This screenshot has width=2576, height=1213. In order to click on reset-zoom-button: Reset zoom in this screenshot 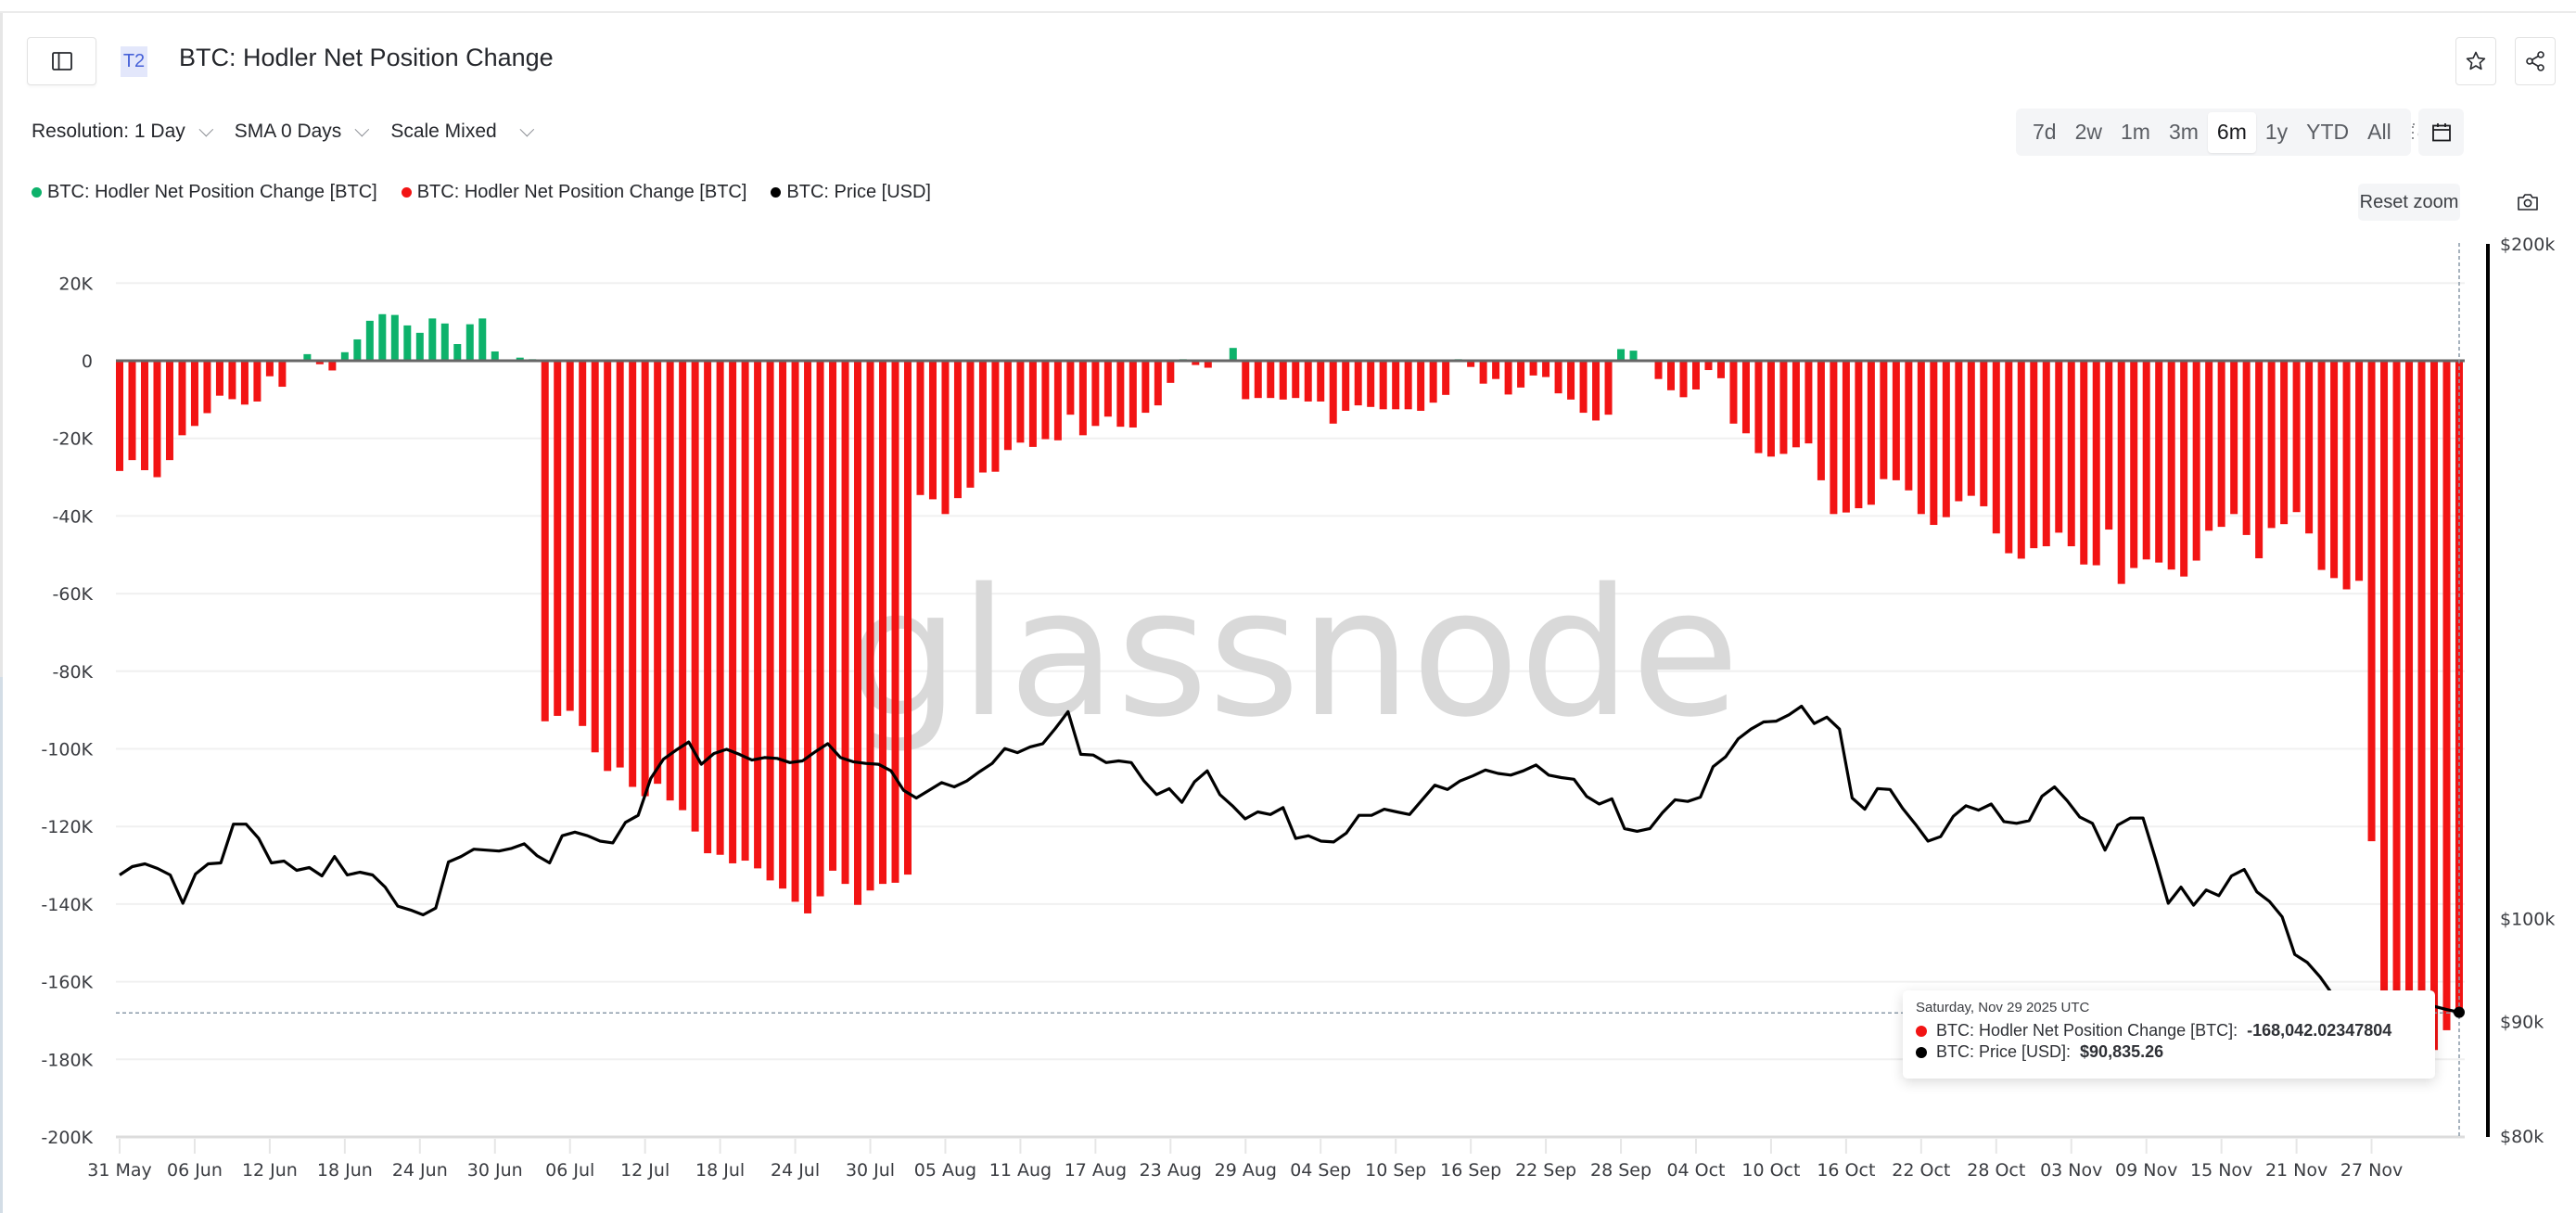, I will do `click(2409, 203)`.